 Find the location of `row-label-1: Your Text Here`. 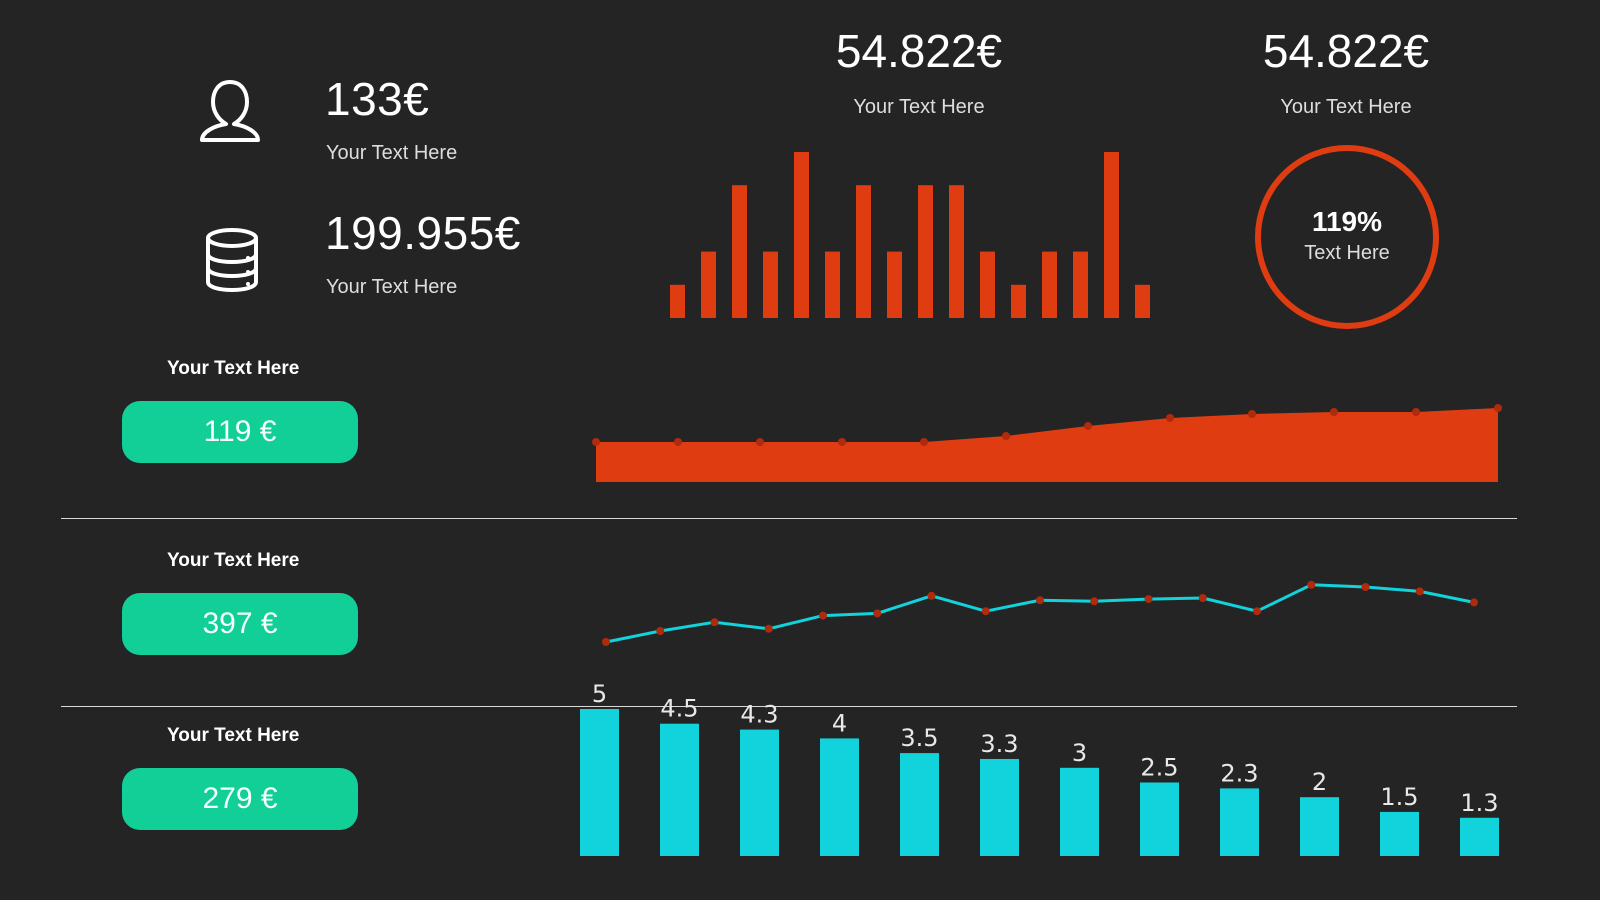

row-label-1: Your Text Here is located at coordinates (233, 368).